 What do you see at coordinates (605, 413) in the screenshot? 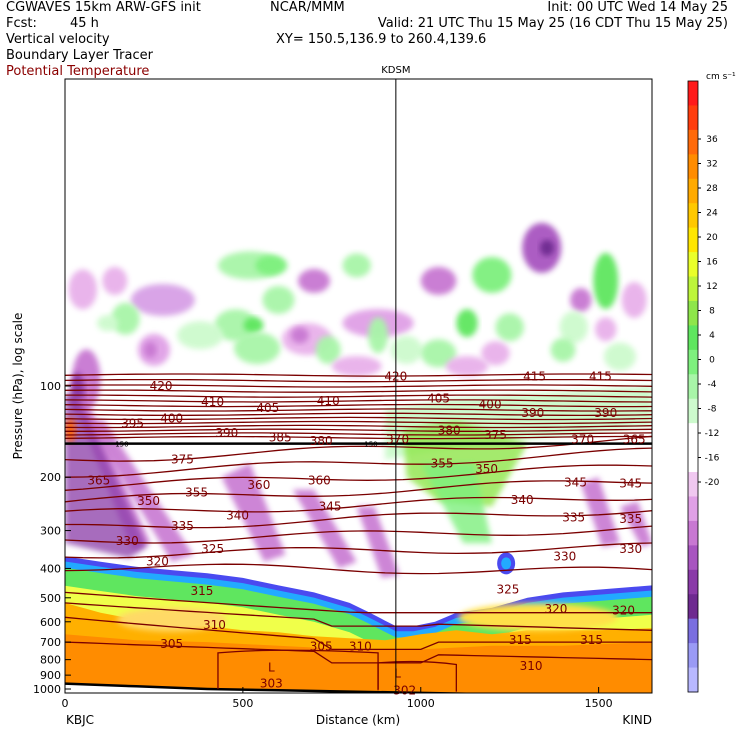
I see `theta-label: 390` at bounding box center [605, 413].